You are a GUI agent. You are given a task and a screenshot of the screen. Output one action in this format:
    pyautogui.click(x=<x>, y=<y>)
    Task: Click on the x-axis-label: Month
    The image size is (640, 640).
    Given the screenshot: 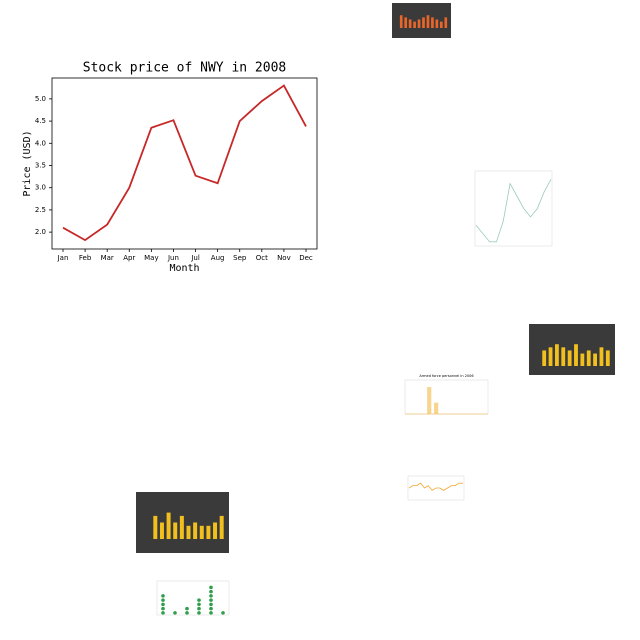 What is the action you would take?
    pyautogui.click(x=184, y=268)
    